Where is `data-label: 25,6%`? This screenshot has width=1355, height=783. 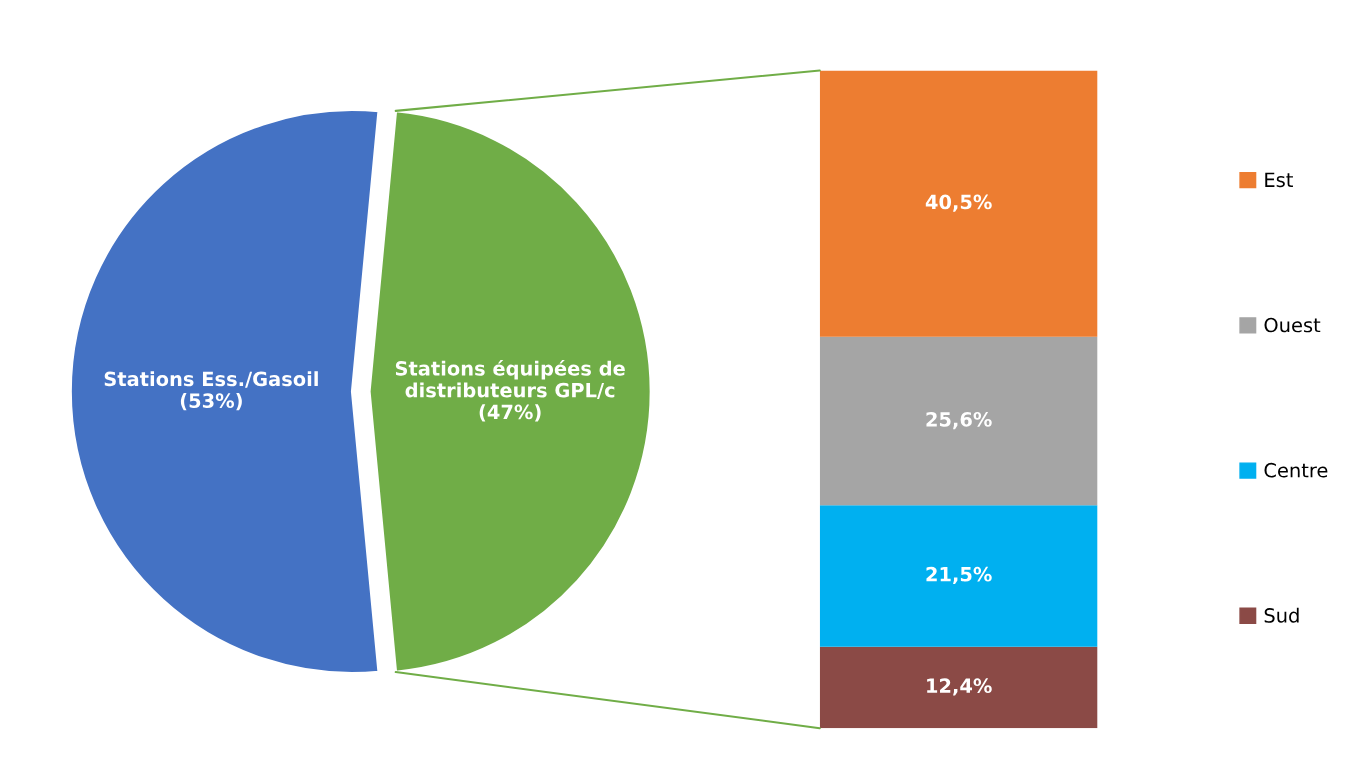
data-label: 25,6% is located at coordinates (959, 420).